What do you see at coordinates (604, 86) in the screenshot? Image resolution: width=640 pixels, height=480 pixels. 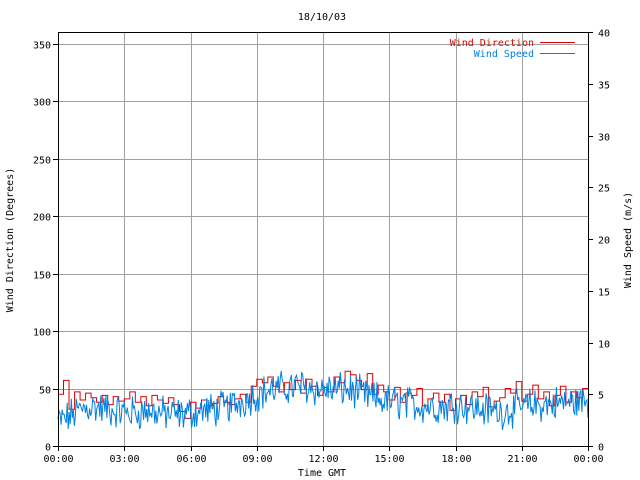 I see `right-tick-label: 35` at bounding box center [604, 86].